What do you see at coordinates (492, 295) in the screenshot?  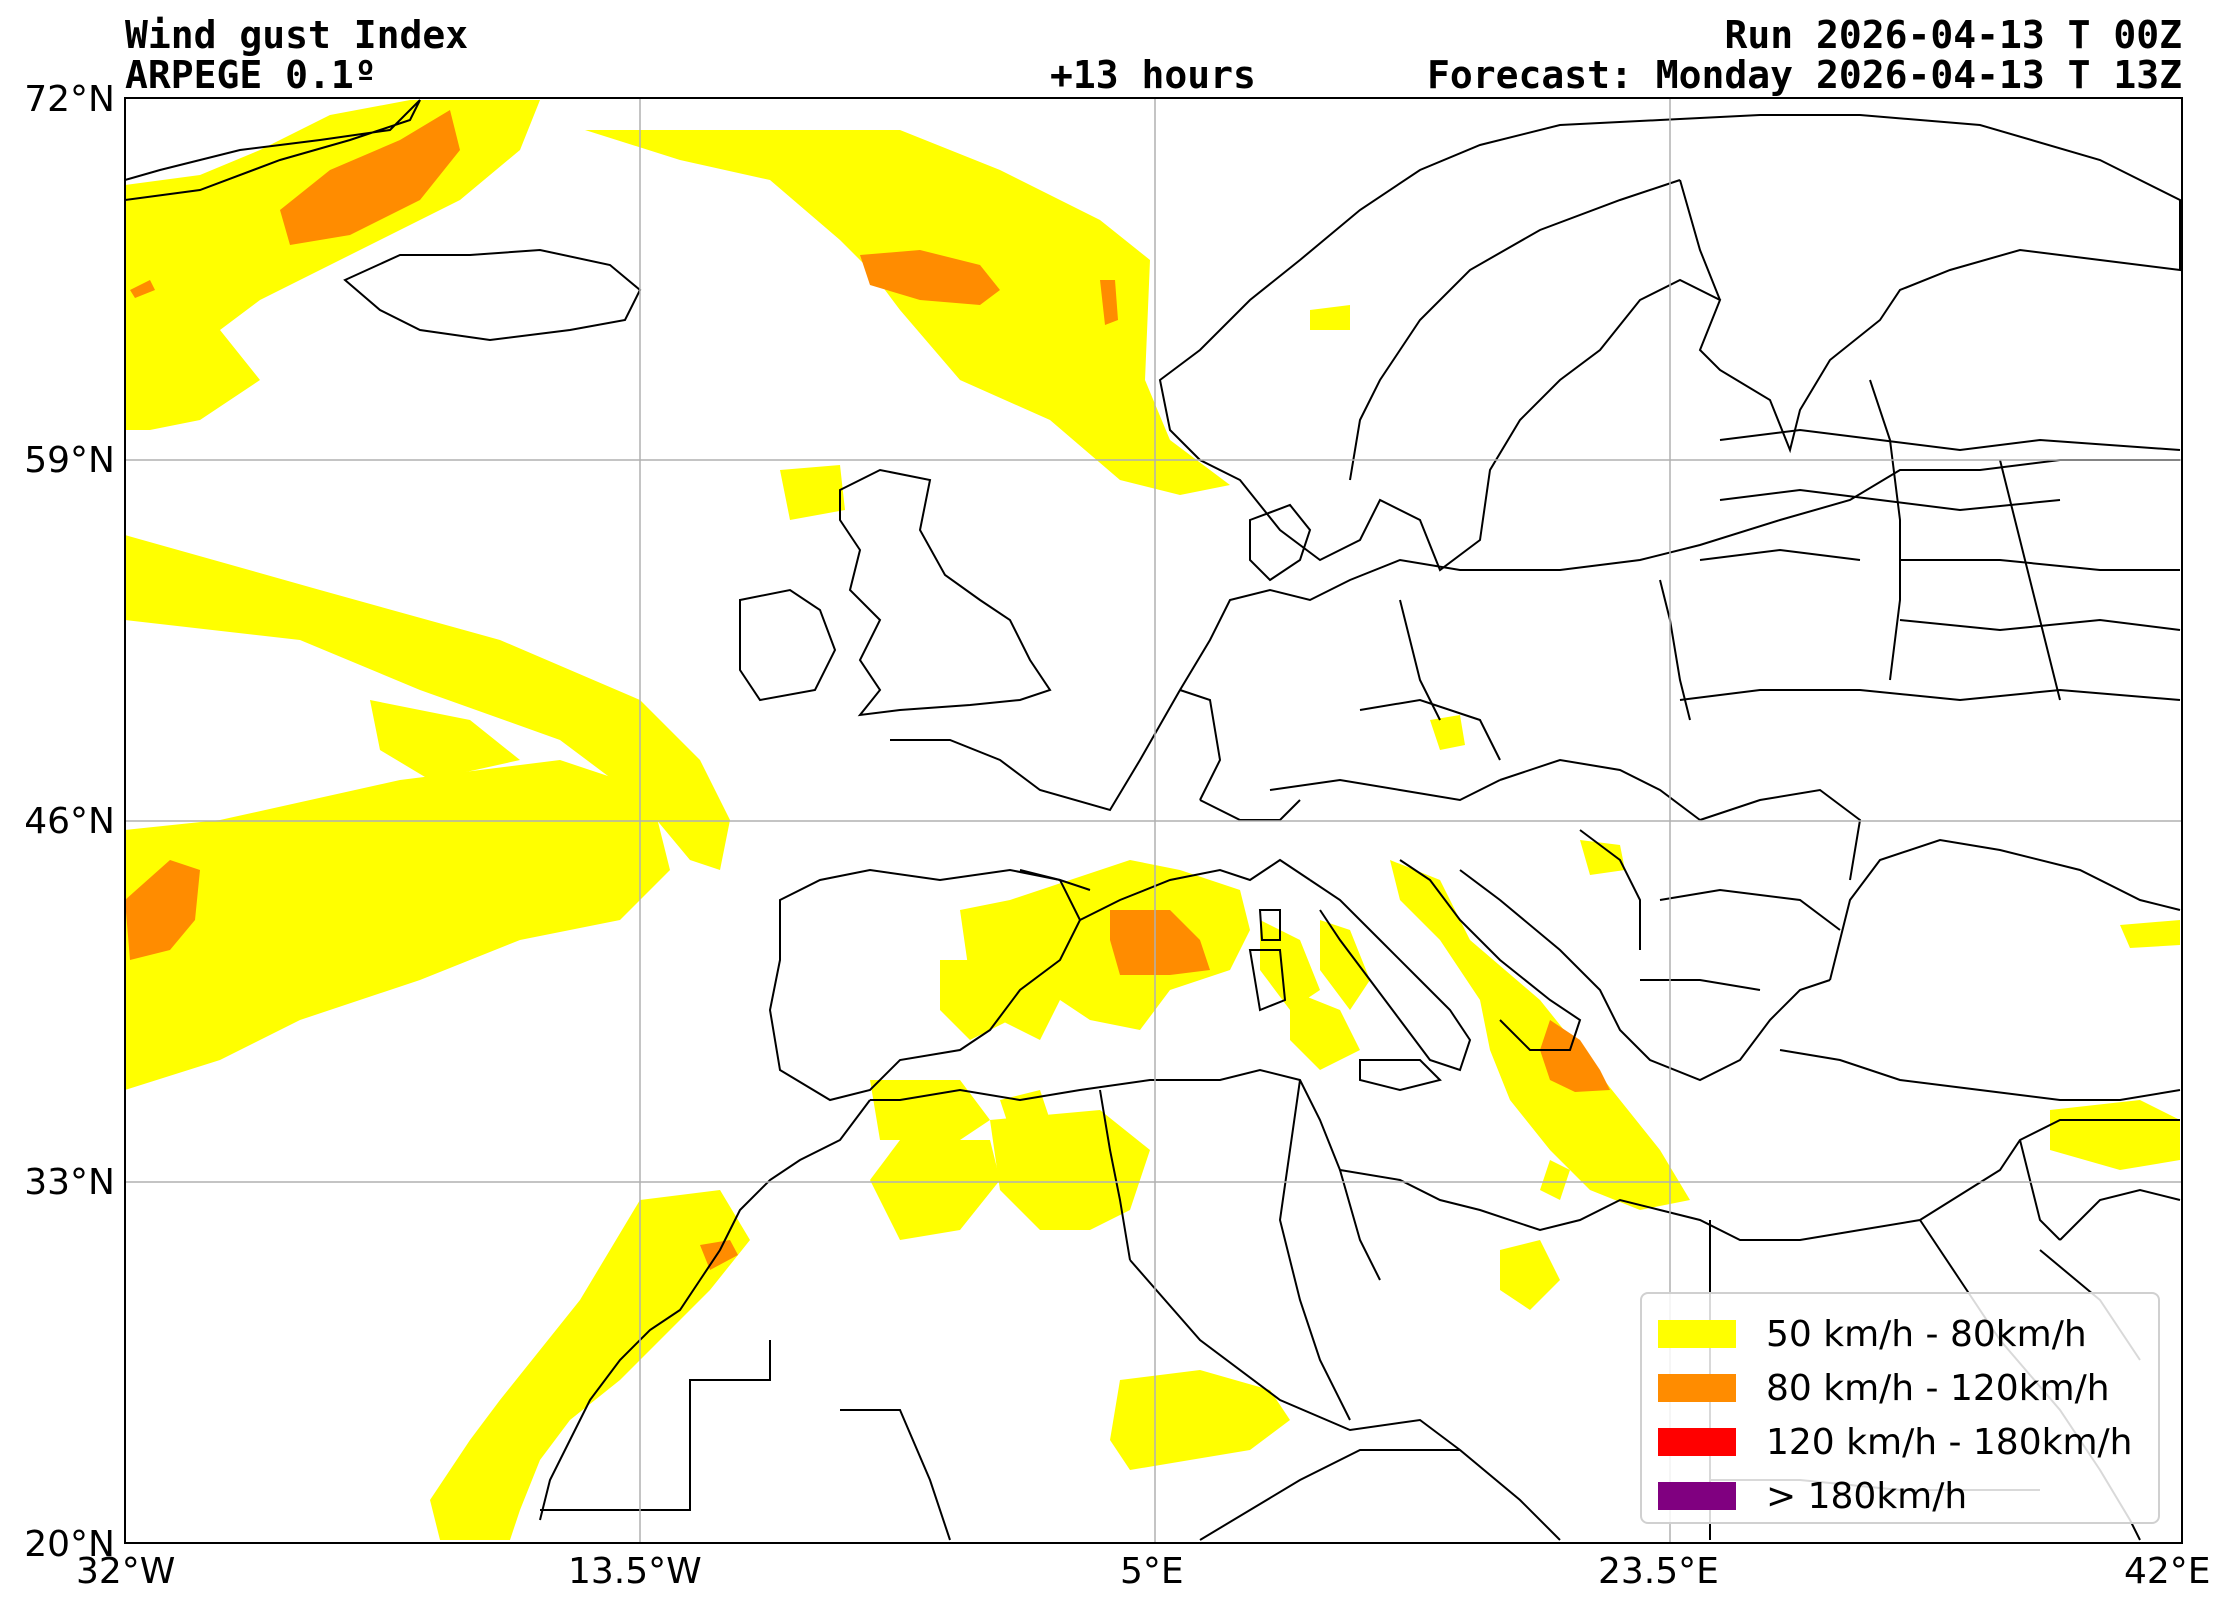 I see `coastline-iceland` at bounding box center [492, 295].